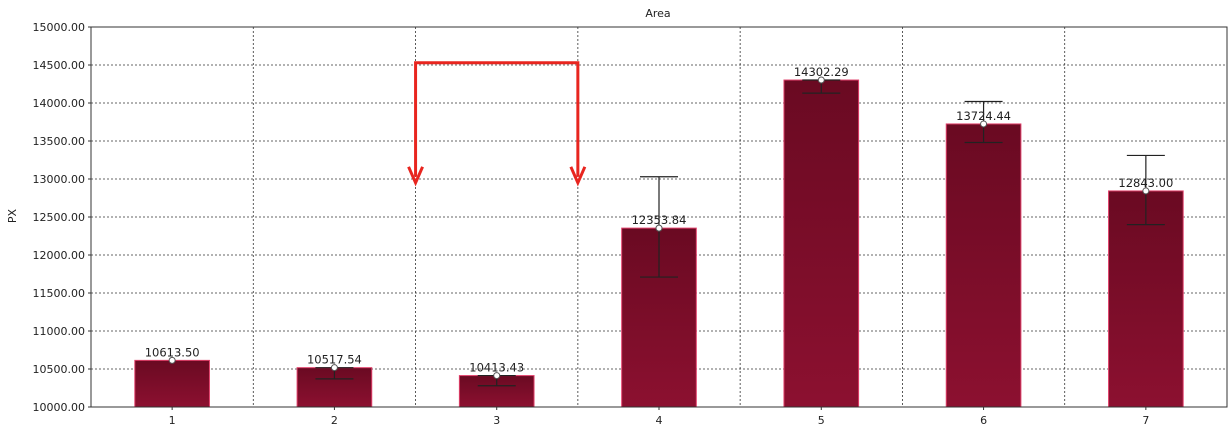 This screenshot has width=1232, height=432. What do you see at coordinates (659, 220) in the screenshot?
I see `value-label-4: 12353.84` at bounding box center [659, 220].